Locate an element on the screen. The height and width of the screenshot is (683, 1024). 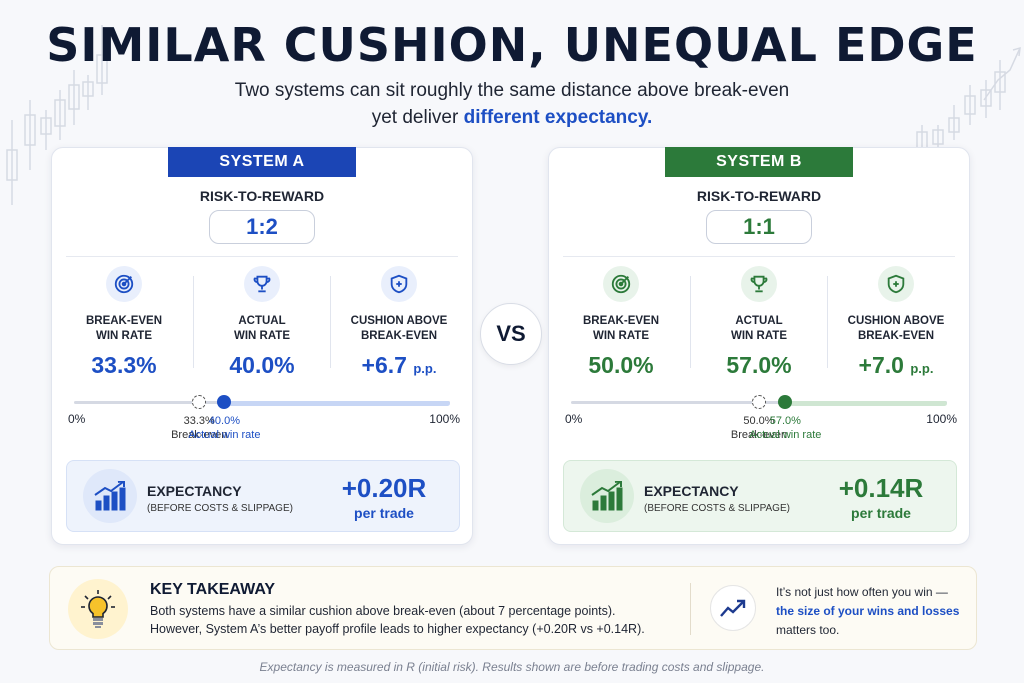
cushion-metric: CUSHION ABOVE BREAK-EVEN +7.0 p.p. is located at coordinates (896, 322).